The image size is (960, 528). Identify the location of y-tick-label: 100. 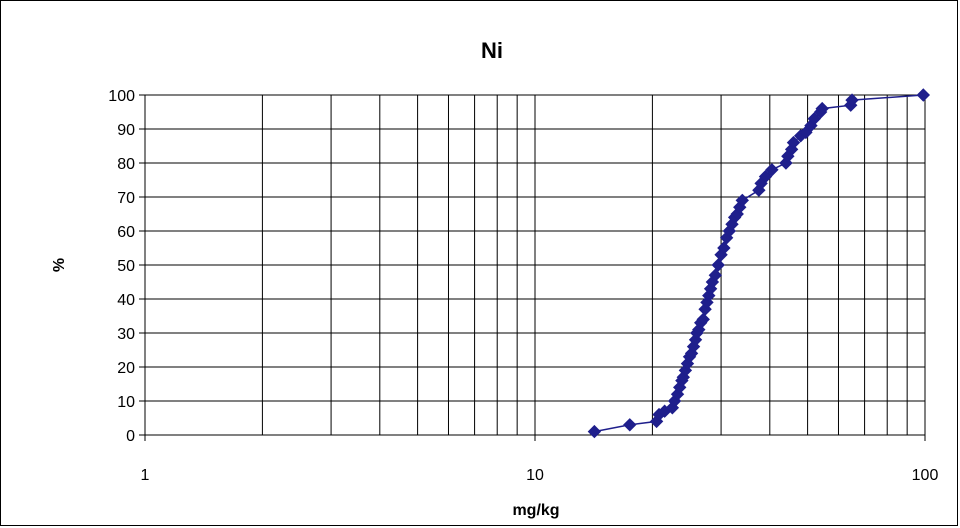
(121, 96).